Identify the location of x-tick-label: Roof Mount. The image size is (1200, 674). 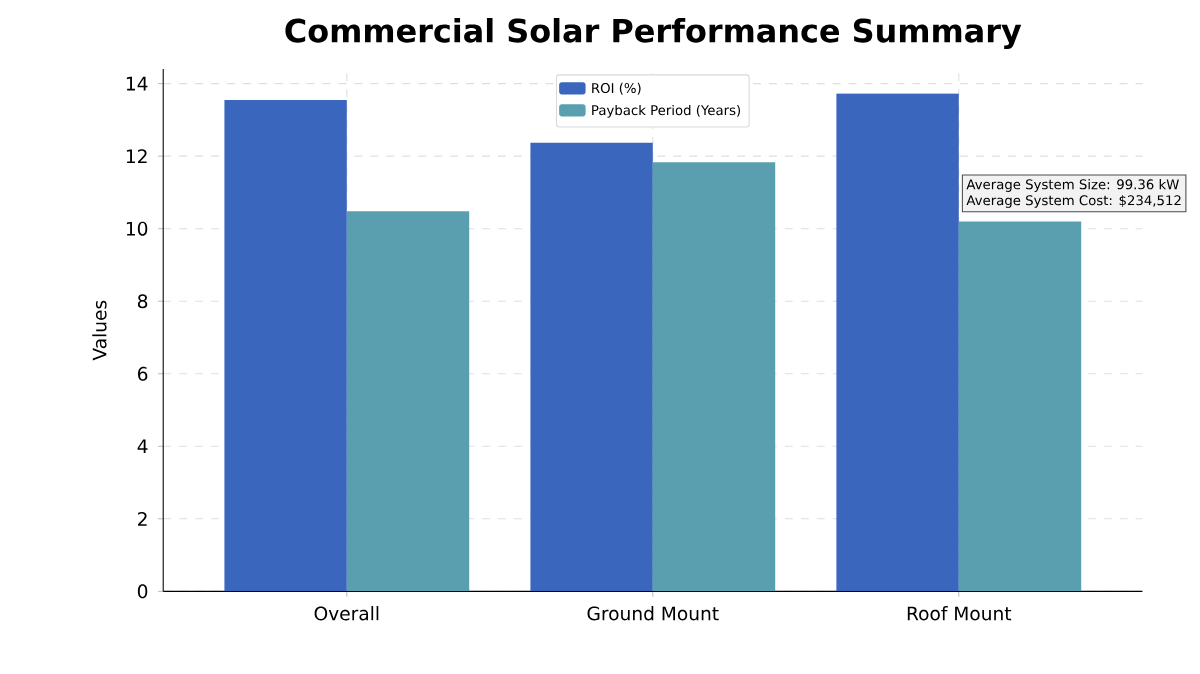
(959, 613).